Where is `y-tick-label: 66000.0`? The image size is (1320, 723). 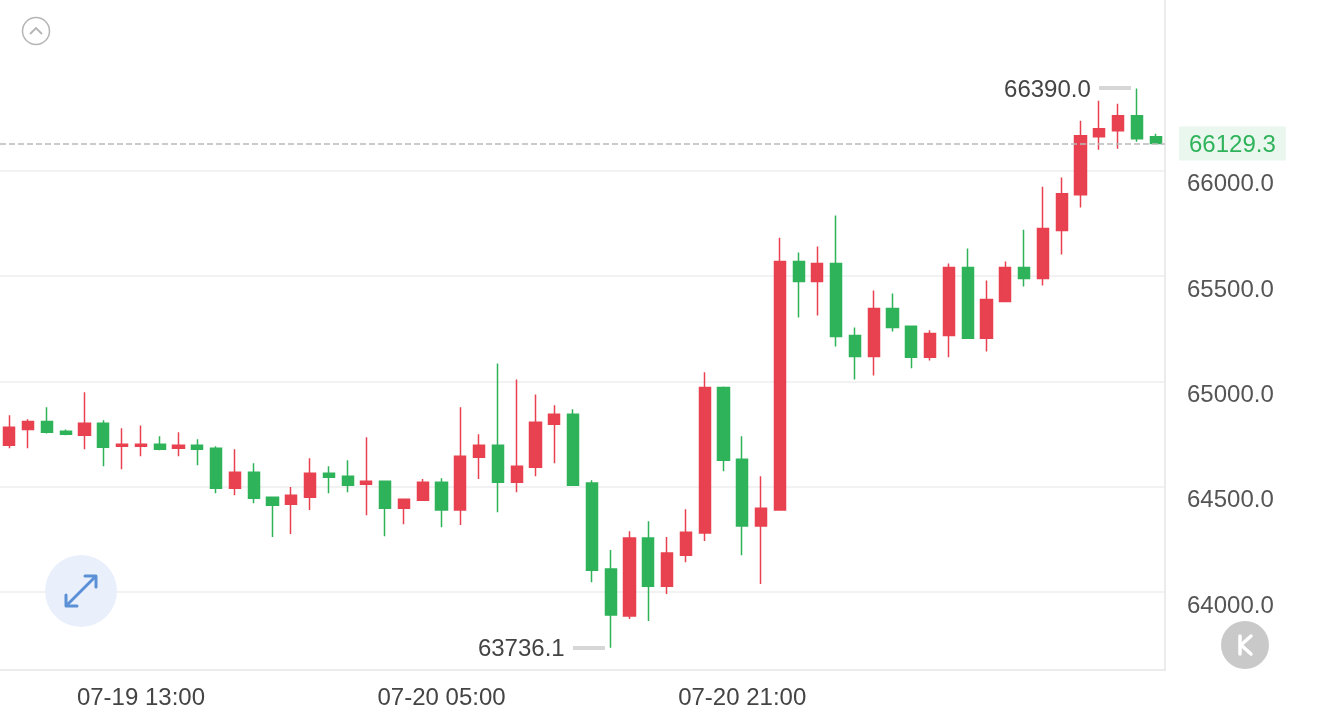 y-tick-label: 66000.0 is located at coordinates (1230, 183).